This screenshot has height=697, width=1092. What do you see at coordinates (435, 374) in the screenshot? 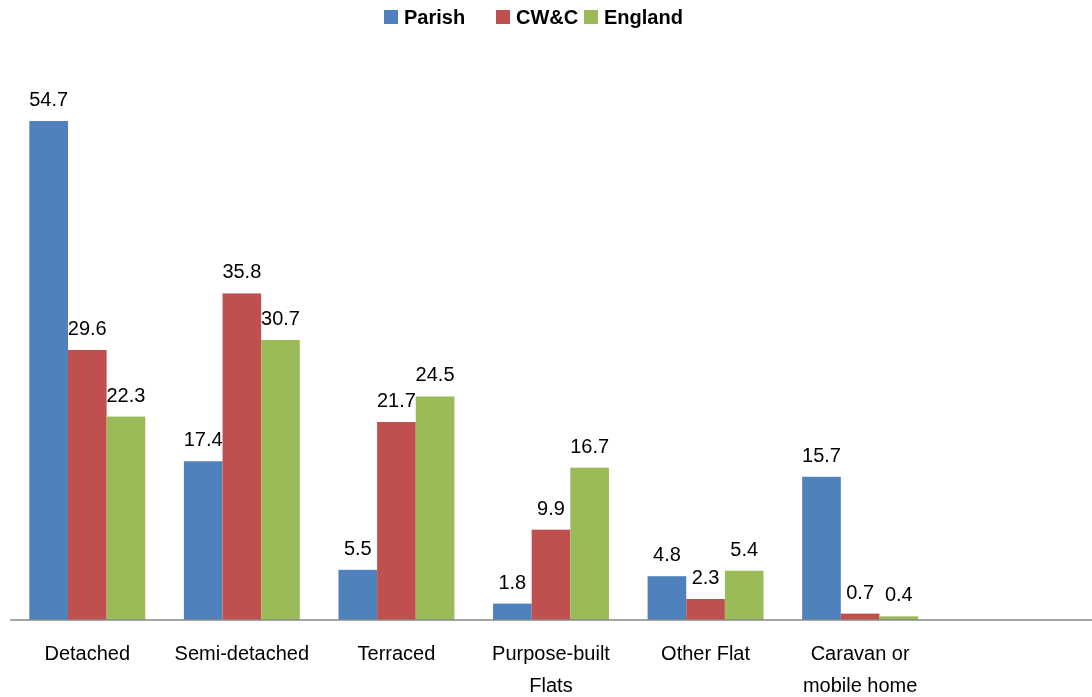
I see `data-label: 24.5` at bounding box center [435, 374].